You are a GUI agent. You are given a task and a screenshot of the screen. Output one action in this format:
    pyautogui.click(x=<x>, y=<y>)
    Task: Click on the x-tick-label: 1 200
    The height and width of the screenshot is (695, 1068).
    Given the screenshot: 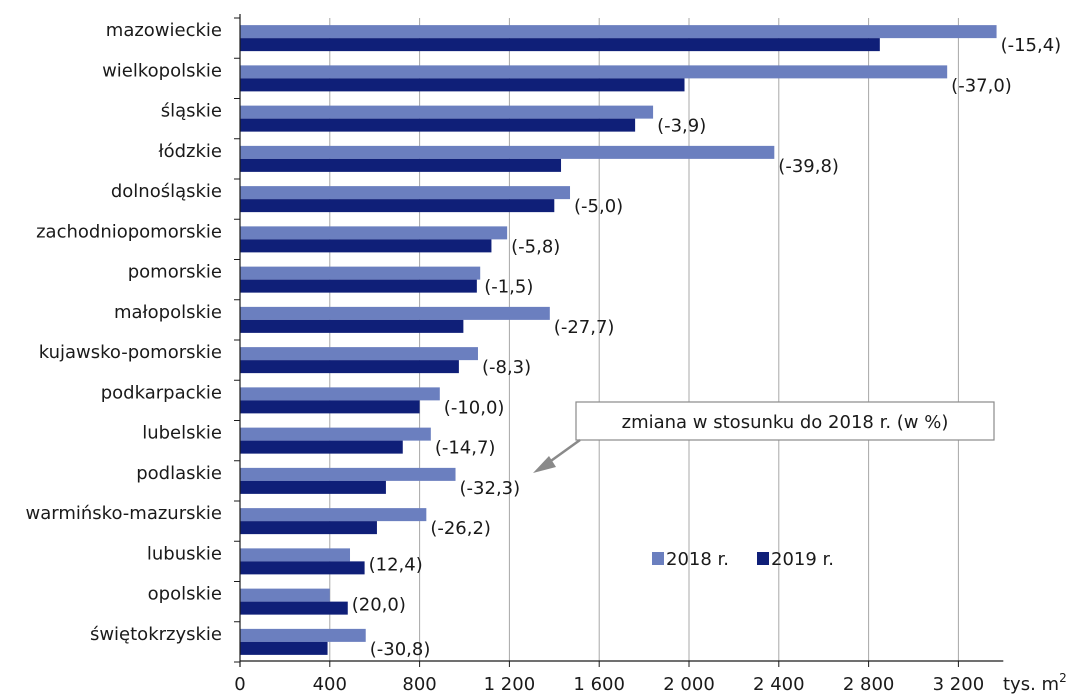 What is the action you would take?
    pyautogui.click(x=510, y=684)
    